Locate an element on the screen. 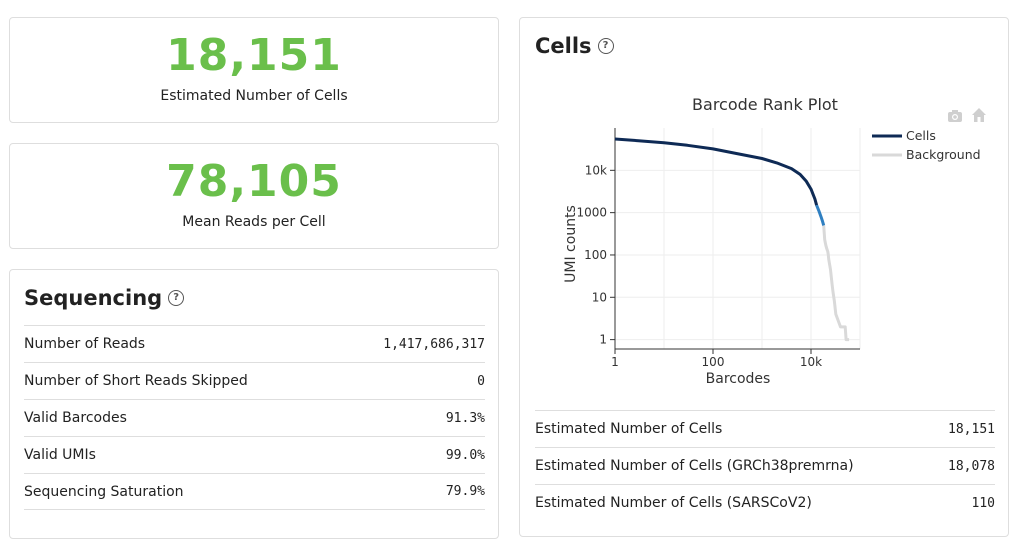  metric-label: Sequencing Saturation is located at coordinates (104, 491).